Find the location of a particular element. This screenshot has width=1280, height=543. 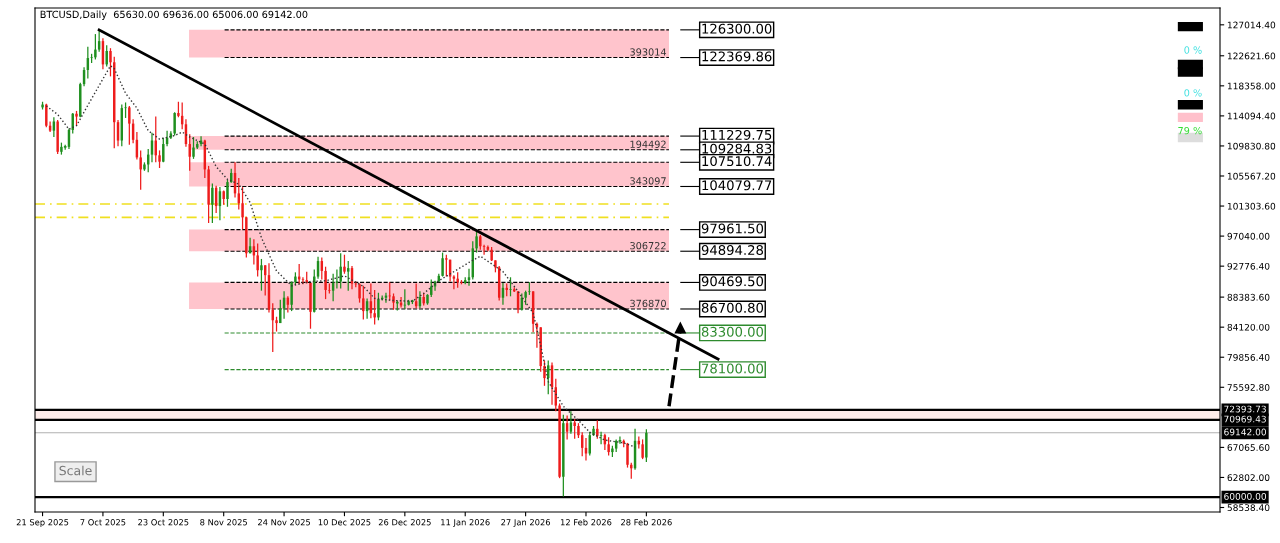

y-tick-label: 88383.60 is located at coordinates (1248, 297).